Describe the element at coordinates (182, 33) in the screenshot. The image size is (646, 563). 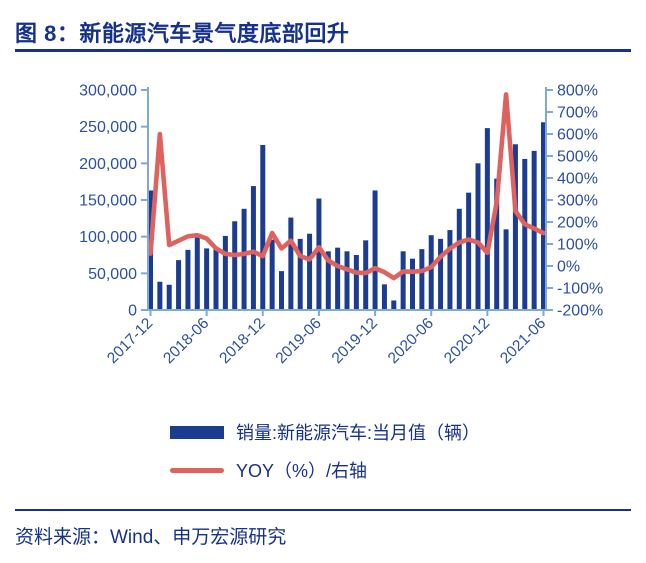
I see `figure-title: 图 8：新能源汽车景气度底部回升` at that location.